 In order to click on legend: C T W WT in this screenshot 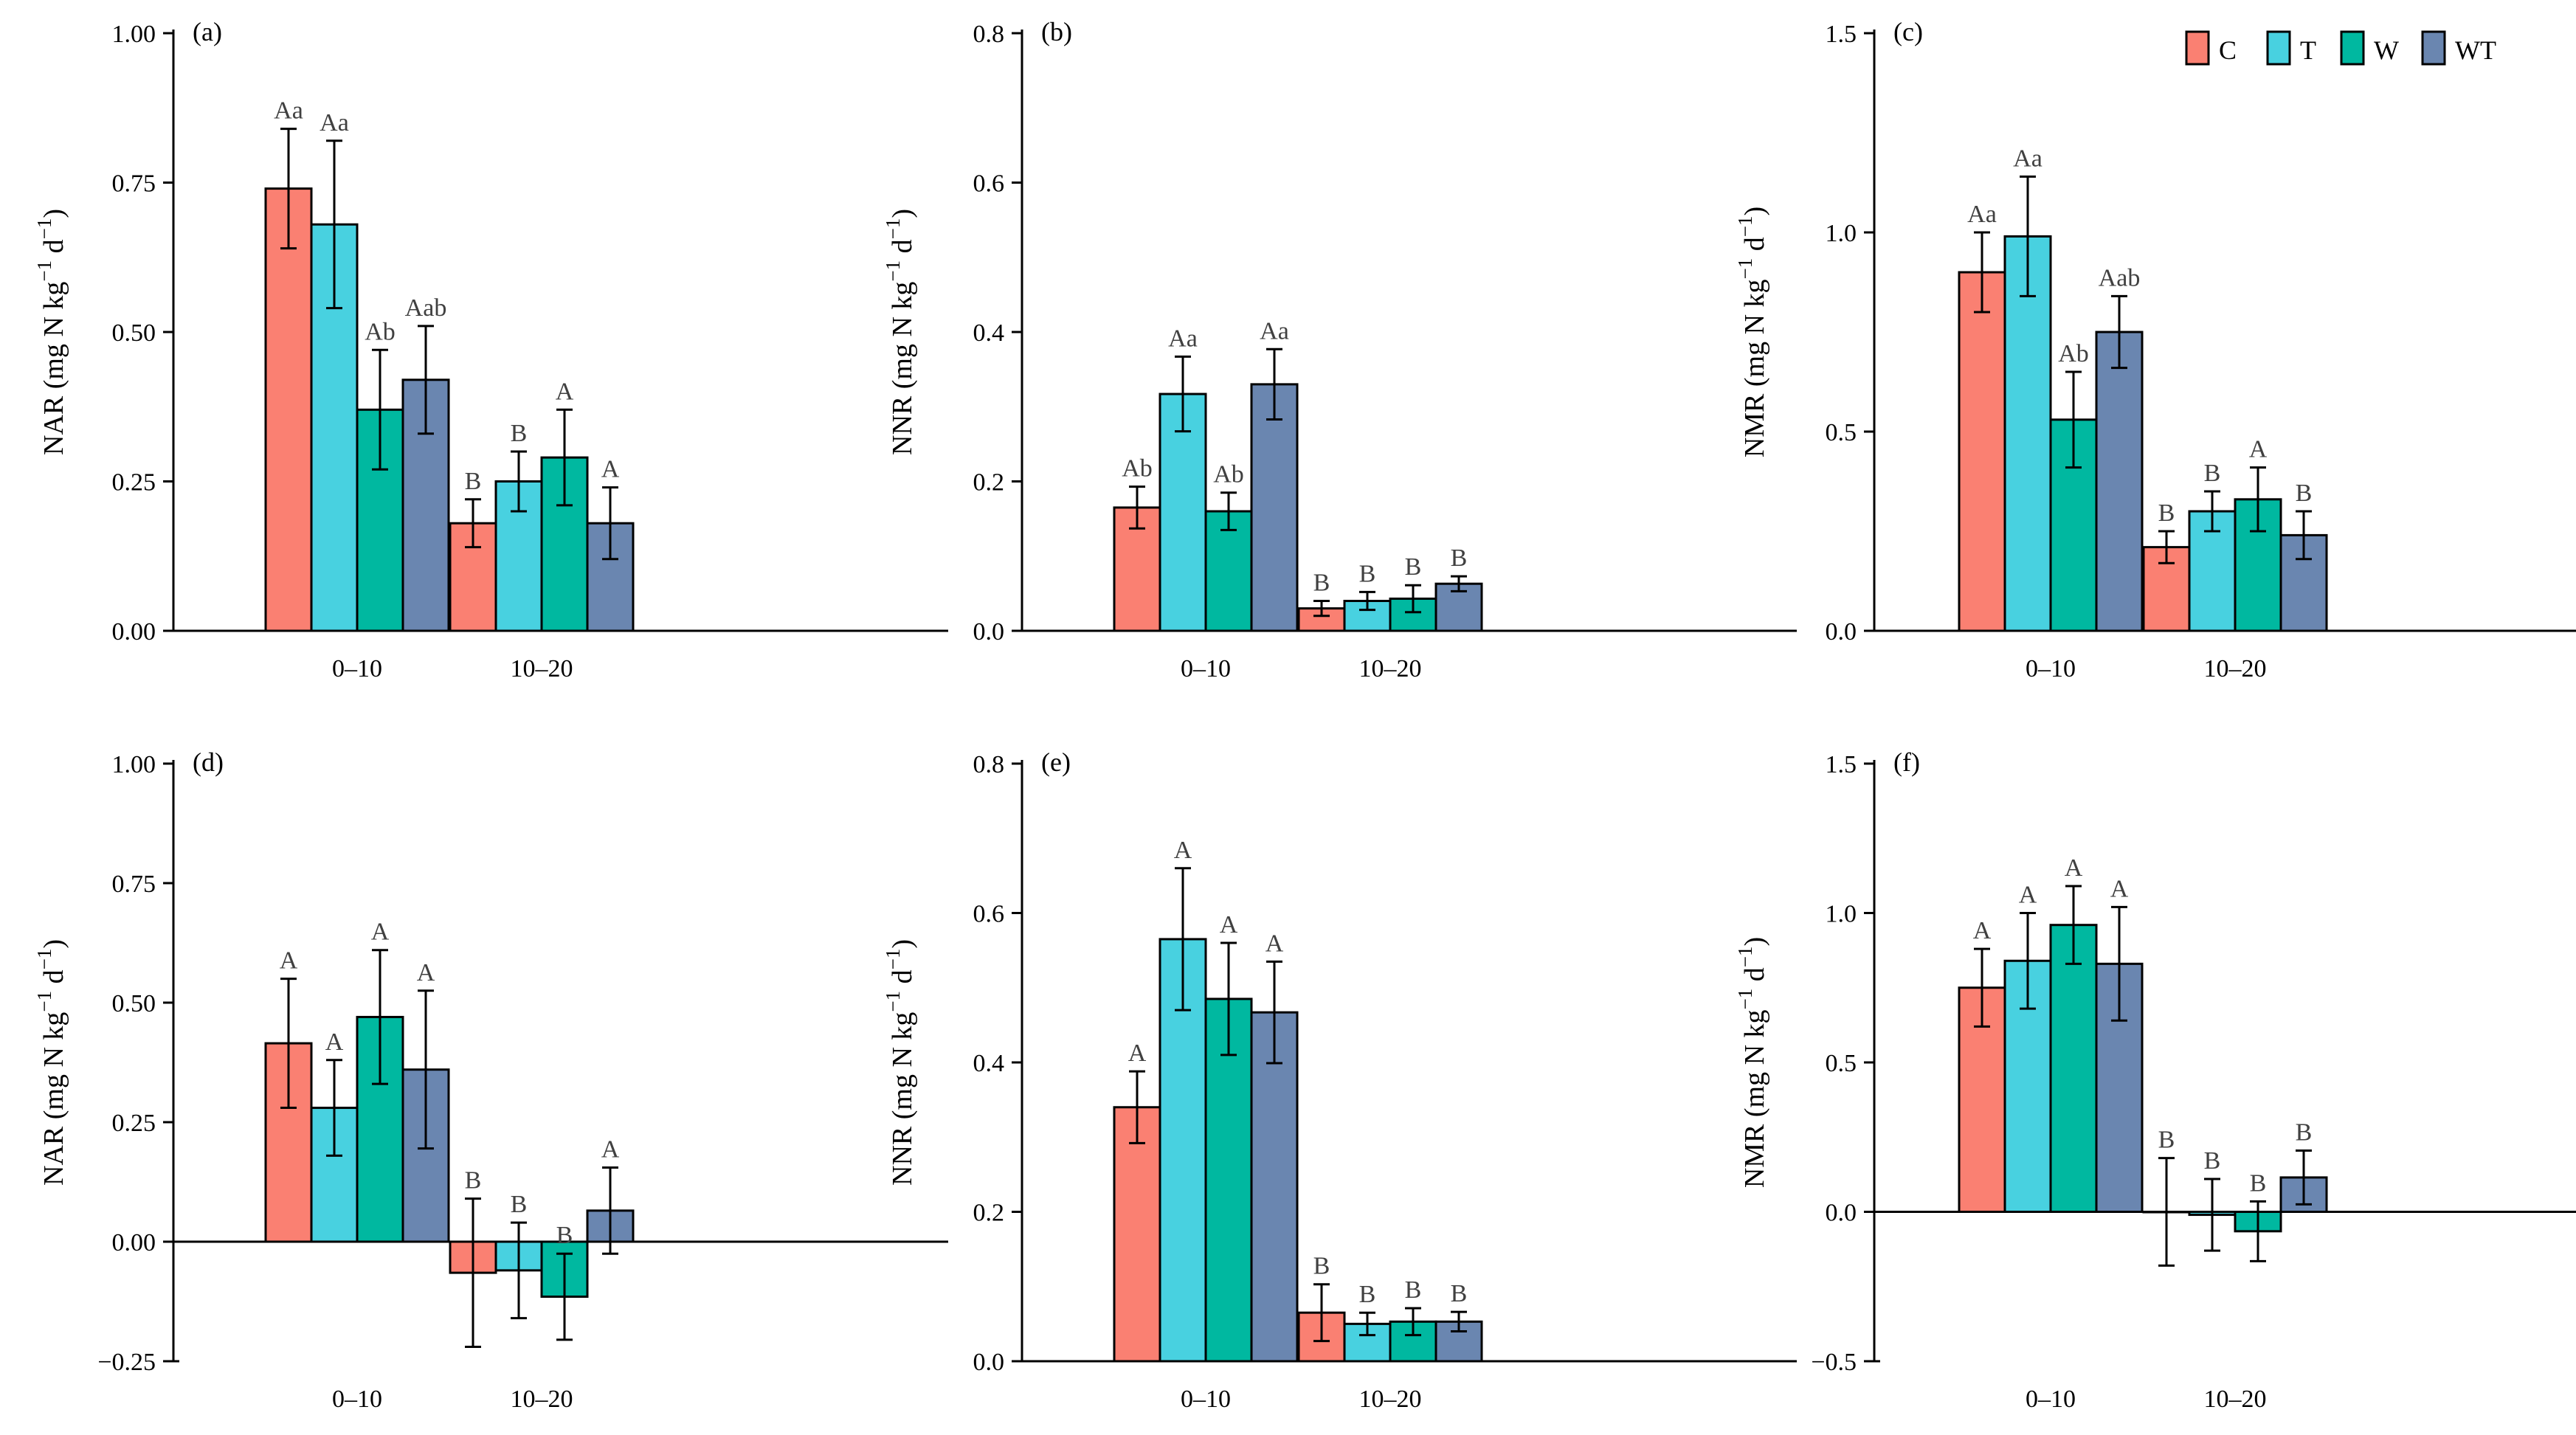, I will do `click(2341, 48)`.